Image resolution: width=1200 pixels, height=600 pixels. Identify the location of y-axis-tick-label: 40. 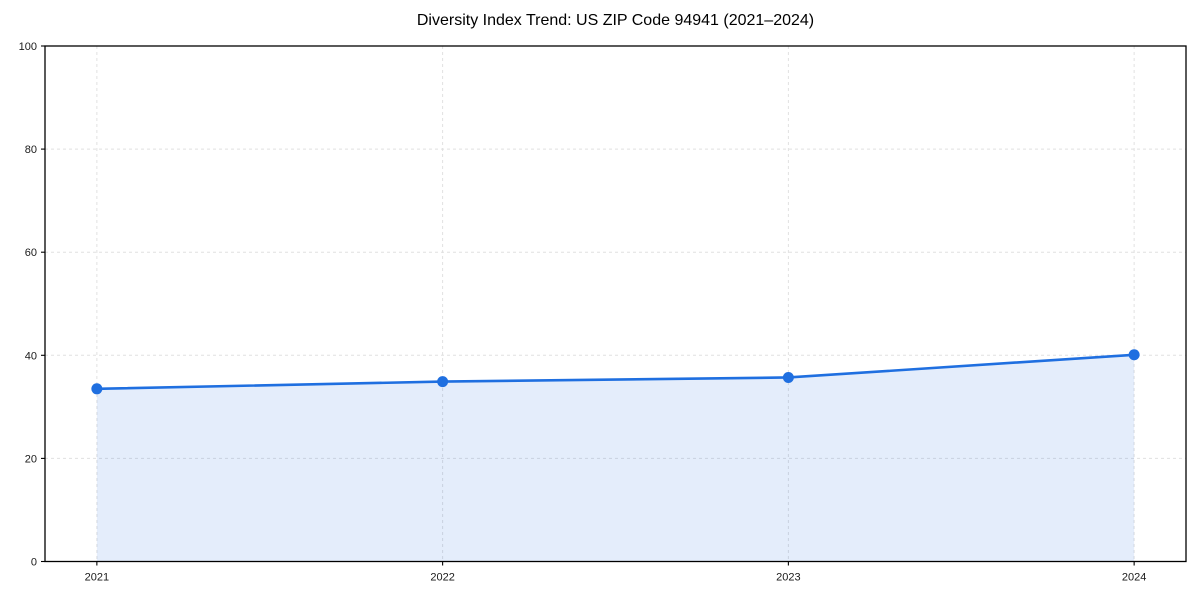
(31, 356).